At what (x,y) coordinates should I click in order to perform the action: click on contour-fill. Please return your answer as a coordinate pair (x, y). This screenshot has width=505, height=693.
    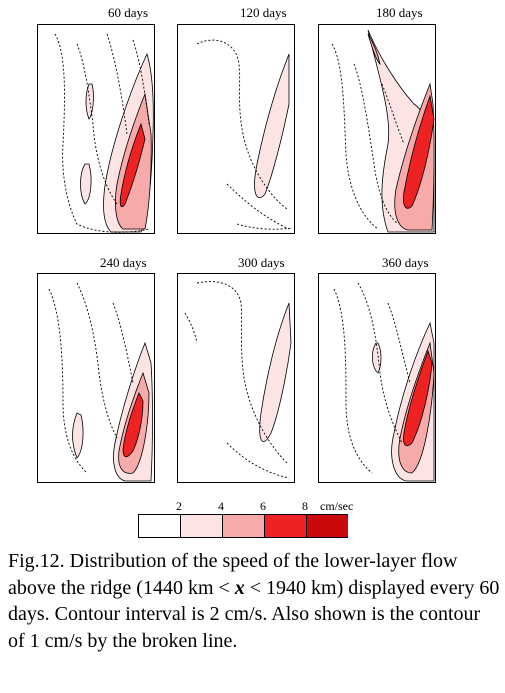
    Looking at the image, I should click on (117, 142).